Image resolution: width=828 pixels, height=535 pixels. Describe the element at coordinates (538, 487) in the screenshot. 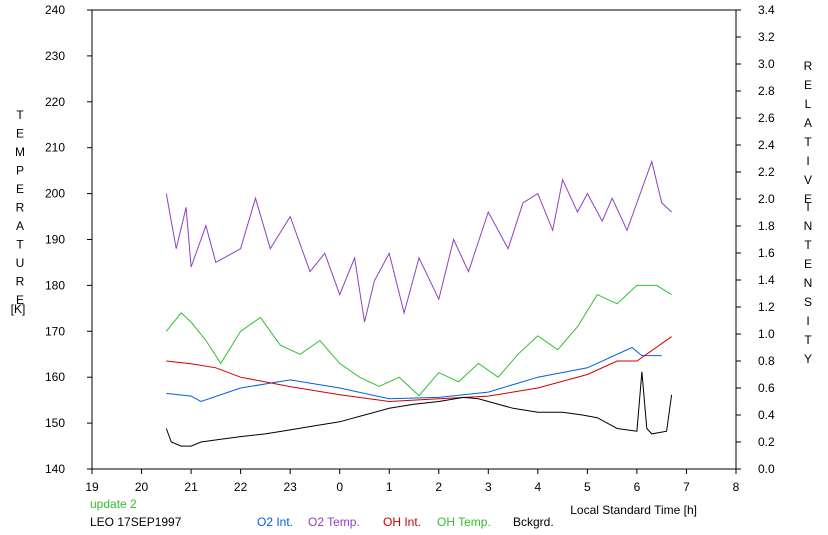

I see `x-tick-label: 4` at that location.